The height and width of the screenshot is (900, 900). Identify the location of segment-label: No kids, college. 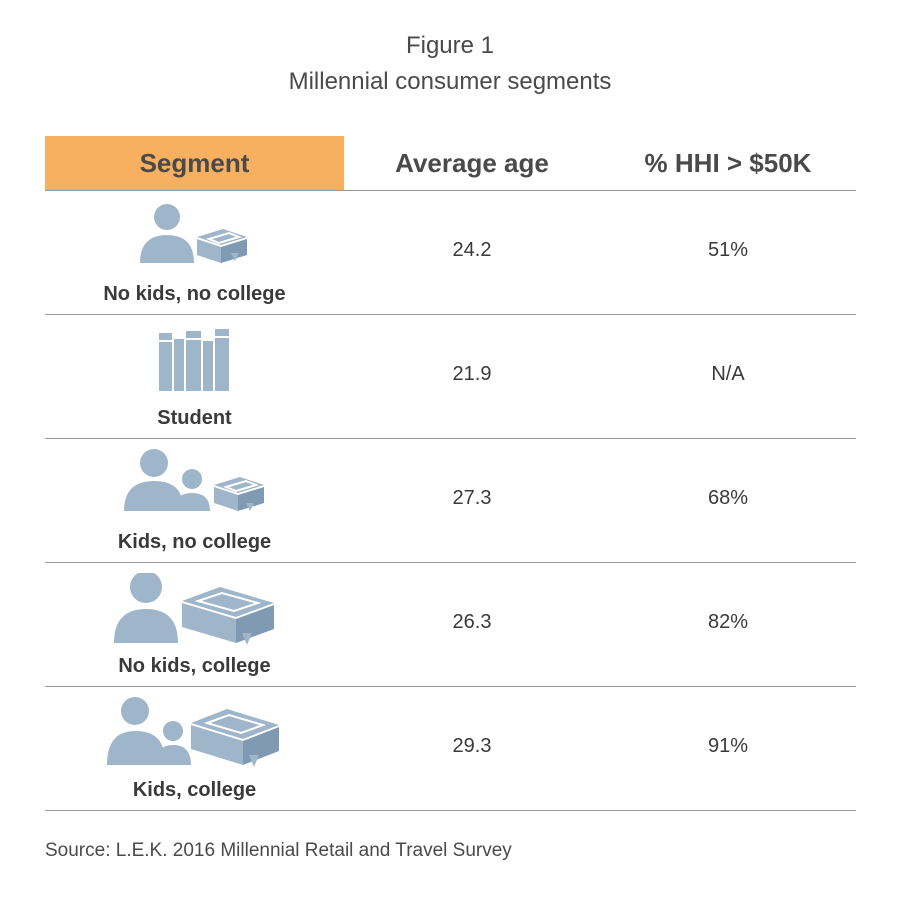
(194, 666).